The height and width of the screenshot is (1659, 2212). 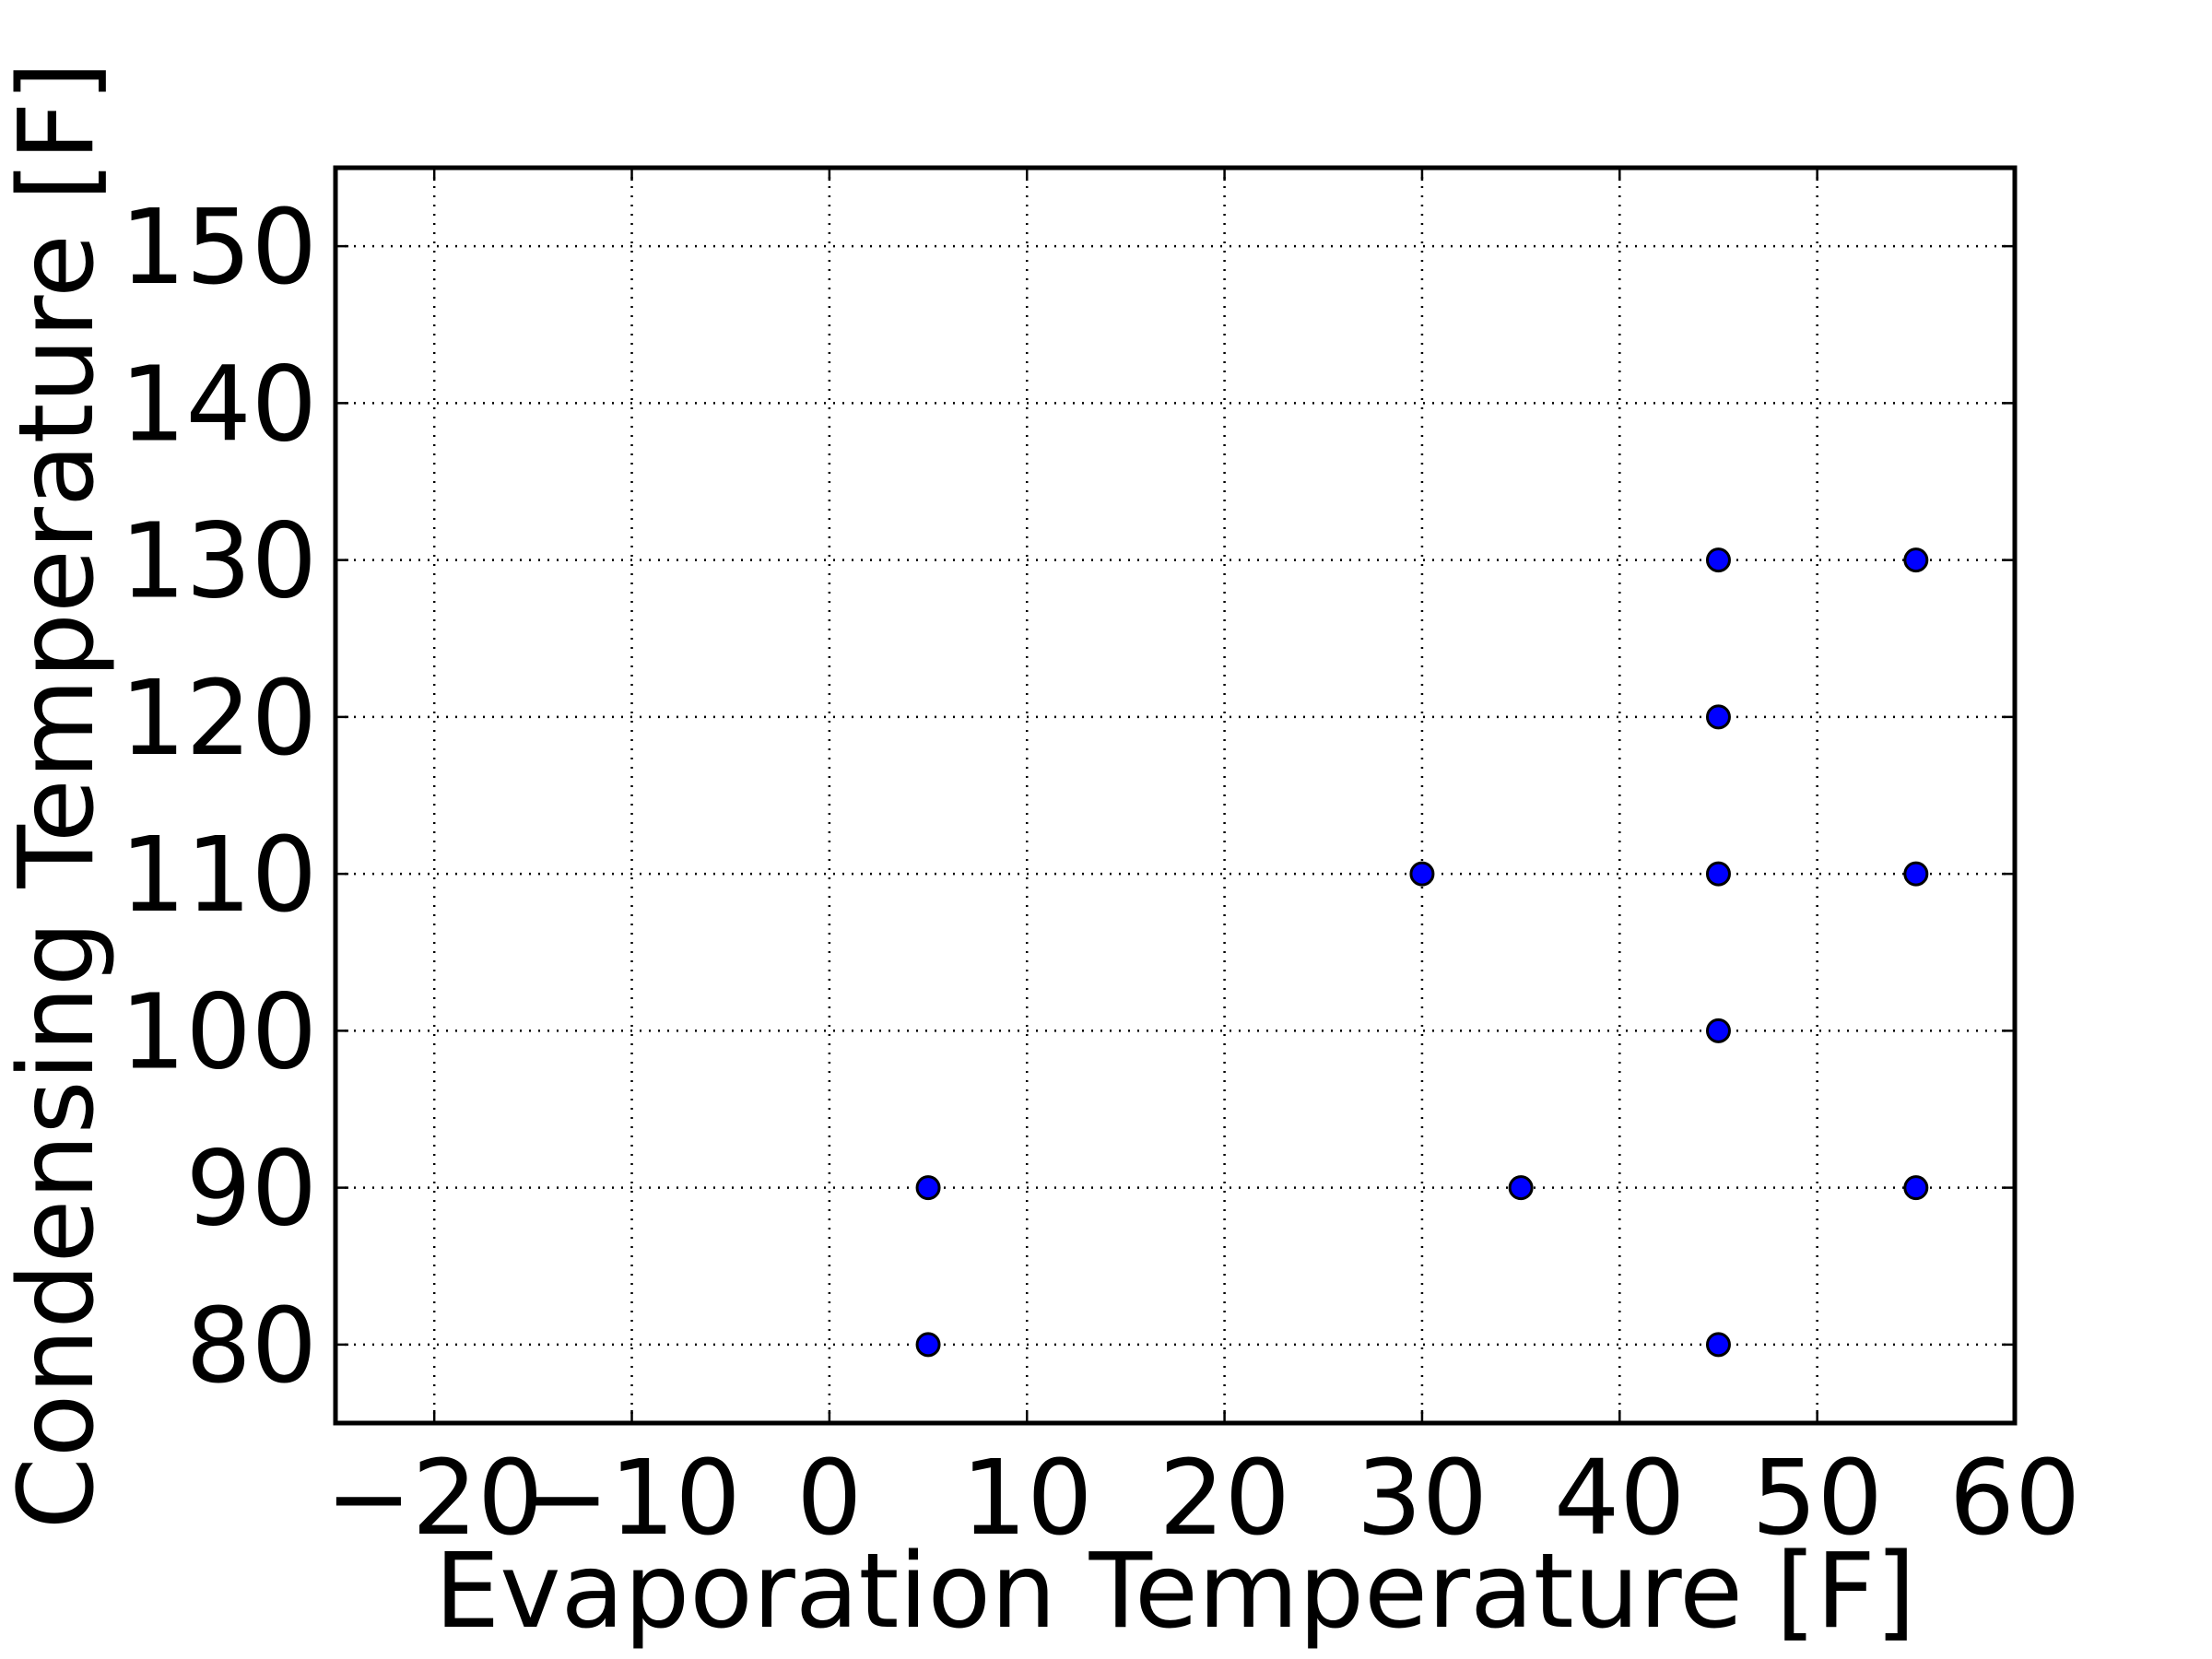 What do you see at coordinates (251, 1190) in the screenshot?
I see `y-tick-label: 90` at bounding box center [251, 1190].